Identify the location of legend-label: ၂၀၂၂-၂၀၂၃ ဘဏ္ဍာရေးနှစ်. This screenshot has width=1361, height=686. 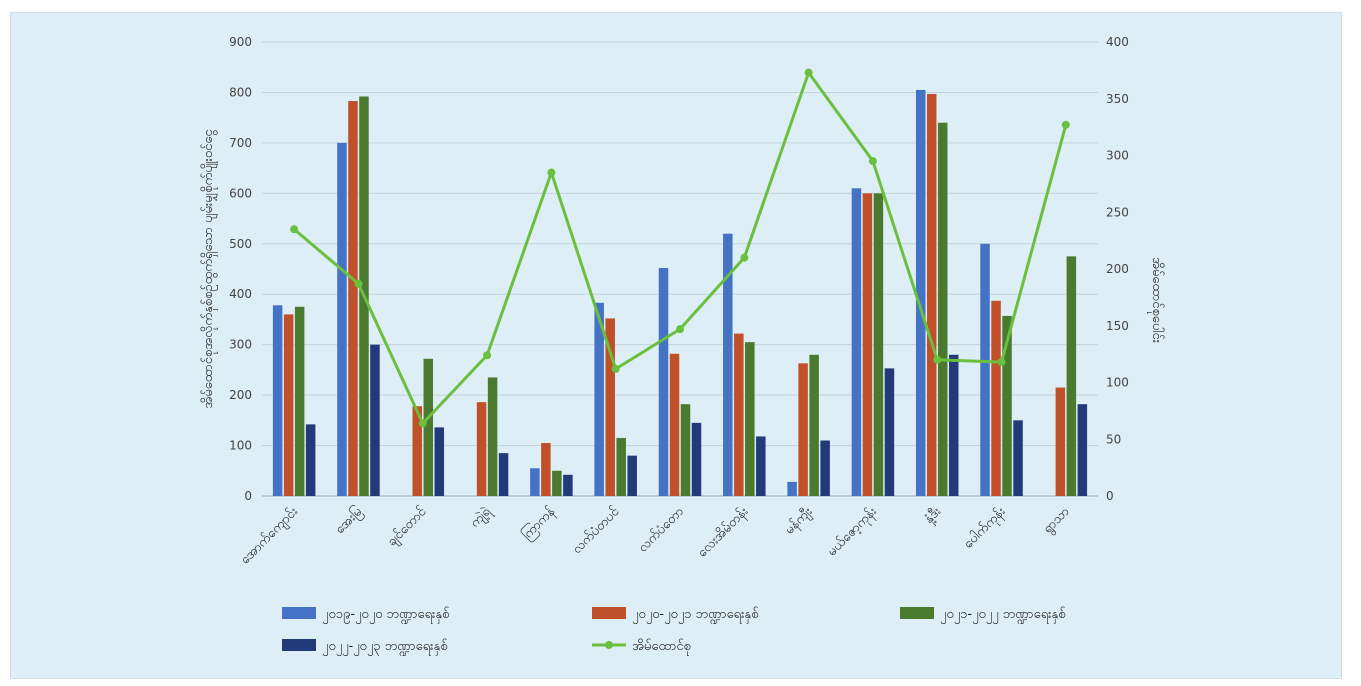
(385, 647).